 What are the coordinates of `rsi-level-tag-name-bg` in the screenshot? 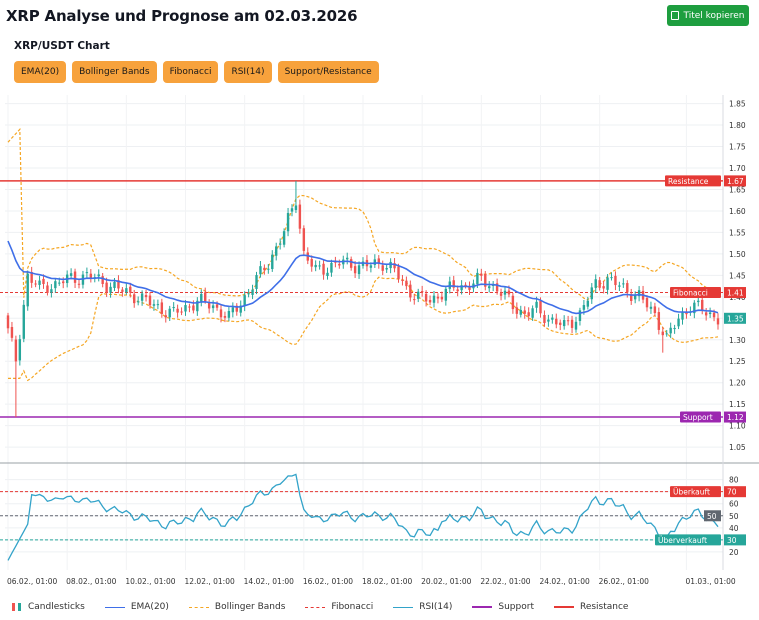 It's located at (695, 492).